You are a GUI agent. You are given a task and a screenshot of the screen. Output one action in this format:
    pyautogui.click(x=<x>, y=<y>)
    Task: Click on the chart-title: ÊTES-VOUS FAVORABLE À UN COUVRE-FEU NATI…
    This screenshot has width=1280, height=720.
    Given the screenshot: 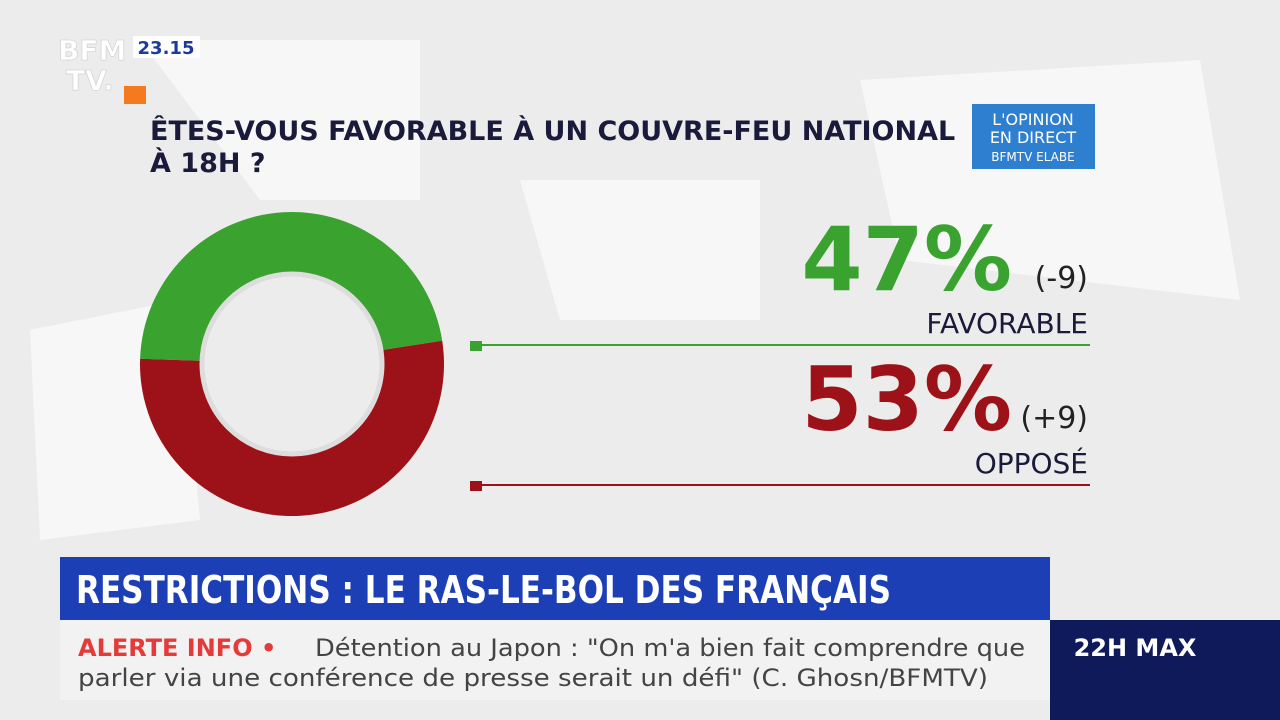 What is the action you would take?
    pyautogui.click(x=552, y=131)
    